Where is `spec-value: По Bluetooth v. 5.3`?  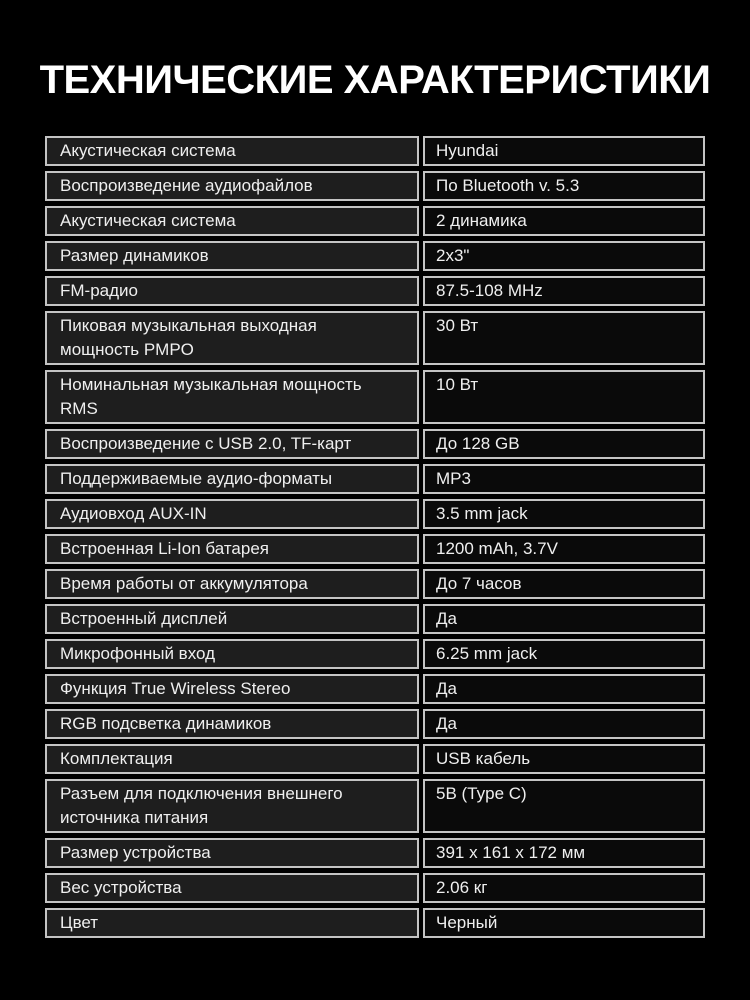 spec-value: По Bluetooth v. 5.3 is located at coordinates (564, 186).